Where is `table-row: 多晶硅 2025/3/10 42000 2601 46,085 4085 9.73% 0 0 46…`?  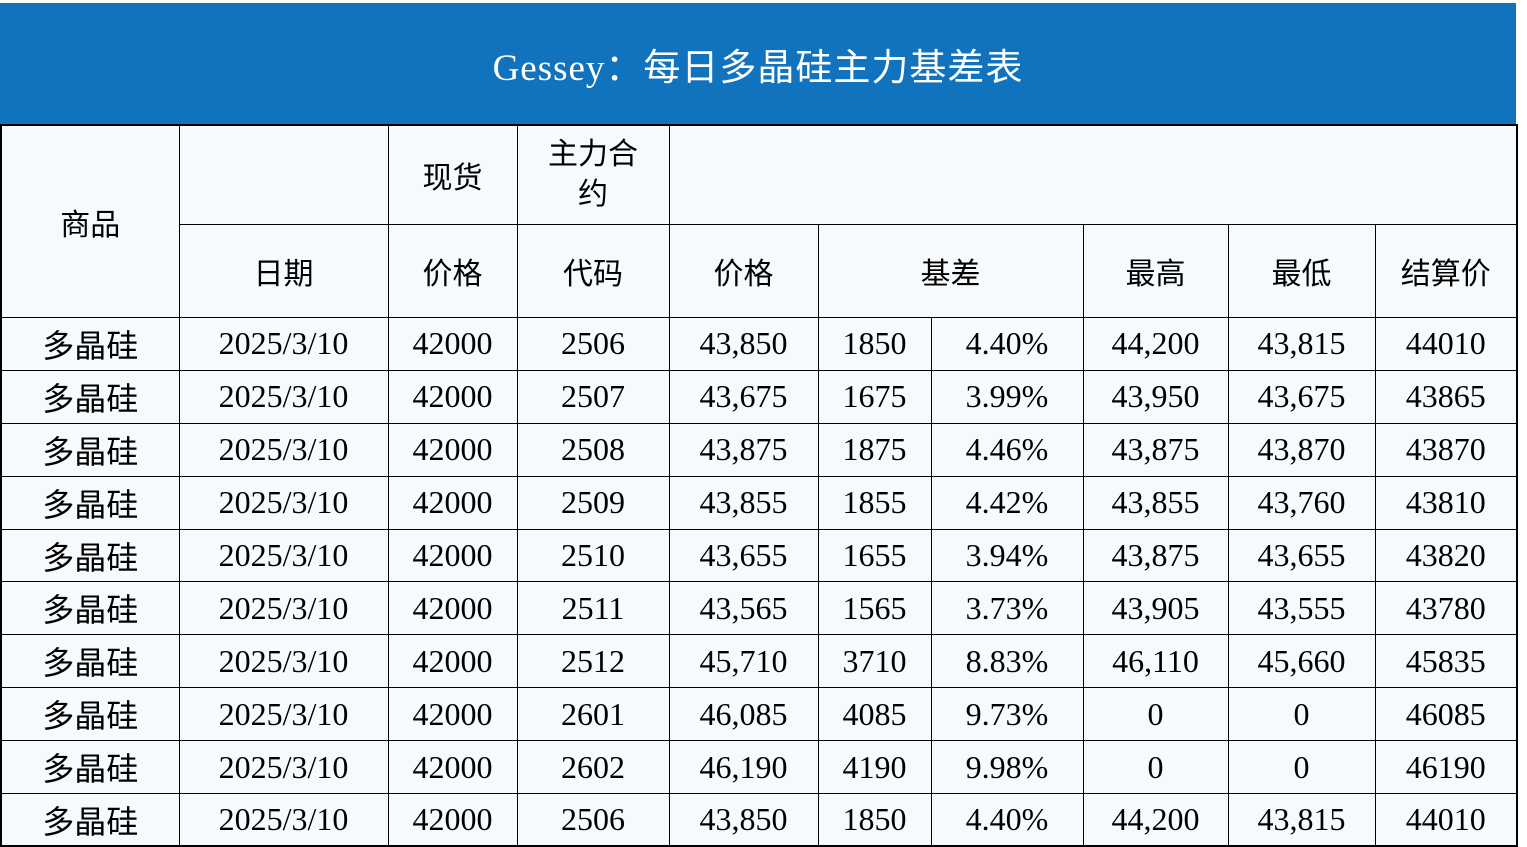
table-row: 多晶硅 2025/3/10 42000 2601 46,085 4085 9.73% 0 0 46… is located at coordinates (759, 714).